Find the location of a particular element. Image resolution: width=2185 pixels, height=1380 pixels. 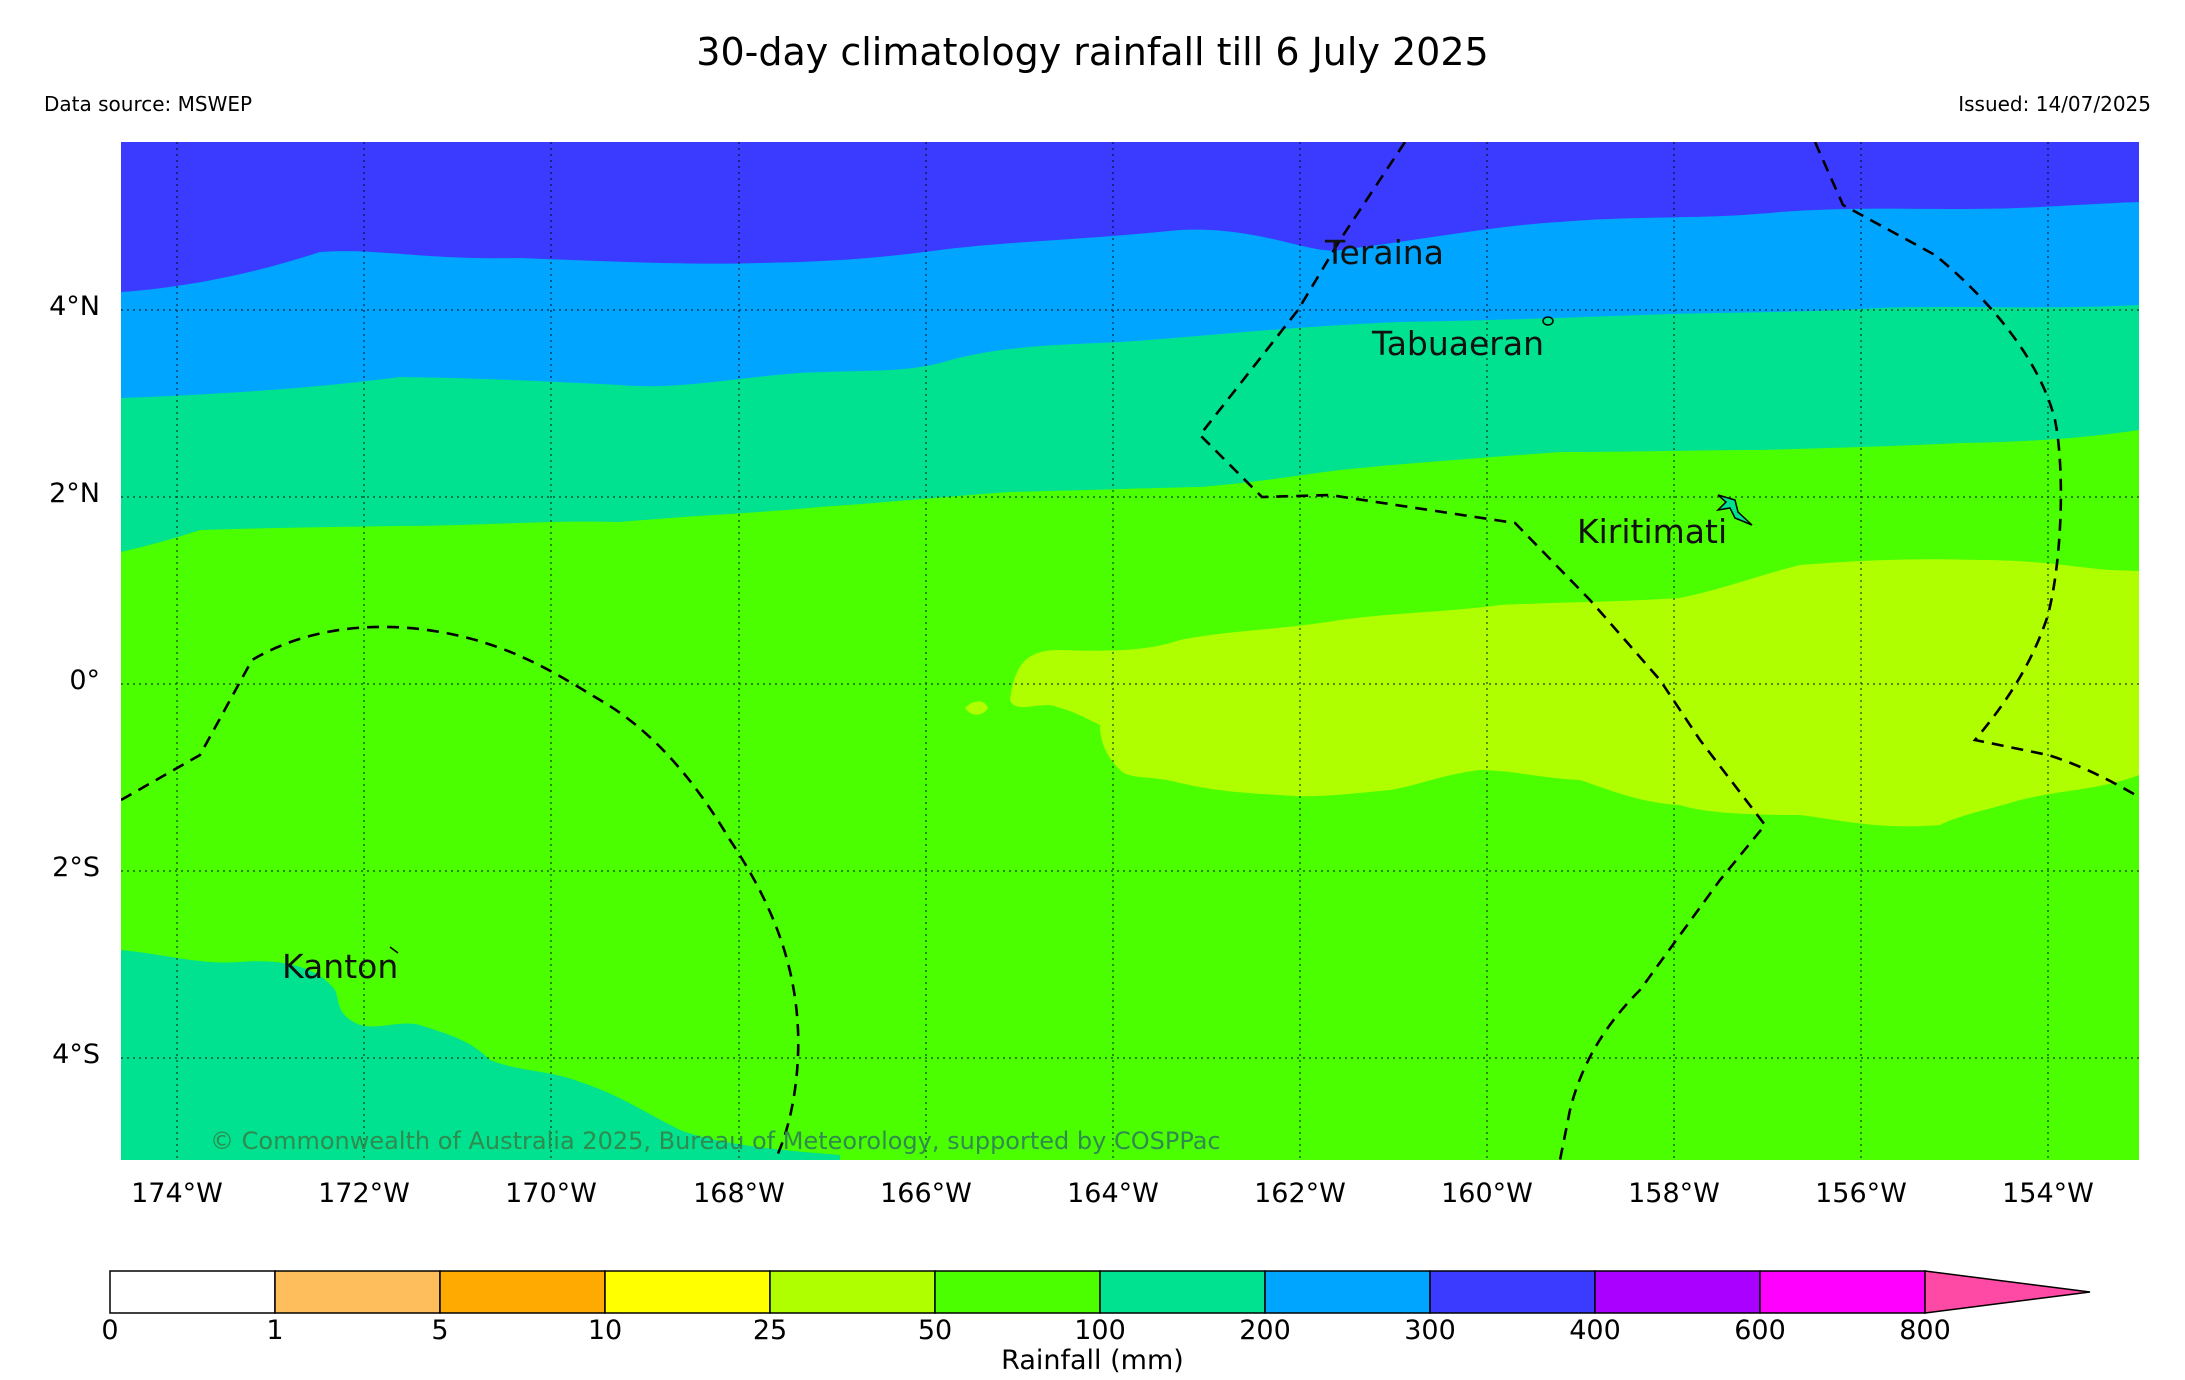

lat-label-2n: 2°N is located at coordinates (74, 493).